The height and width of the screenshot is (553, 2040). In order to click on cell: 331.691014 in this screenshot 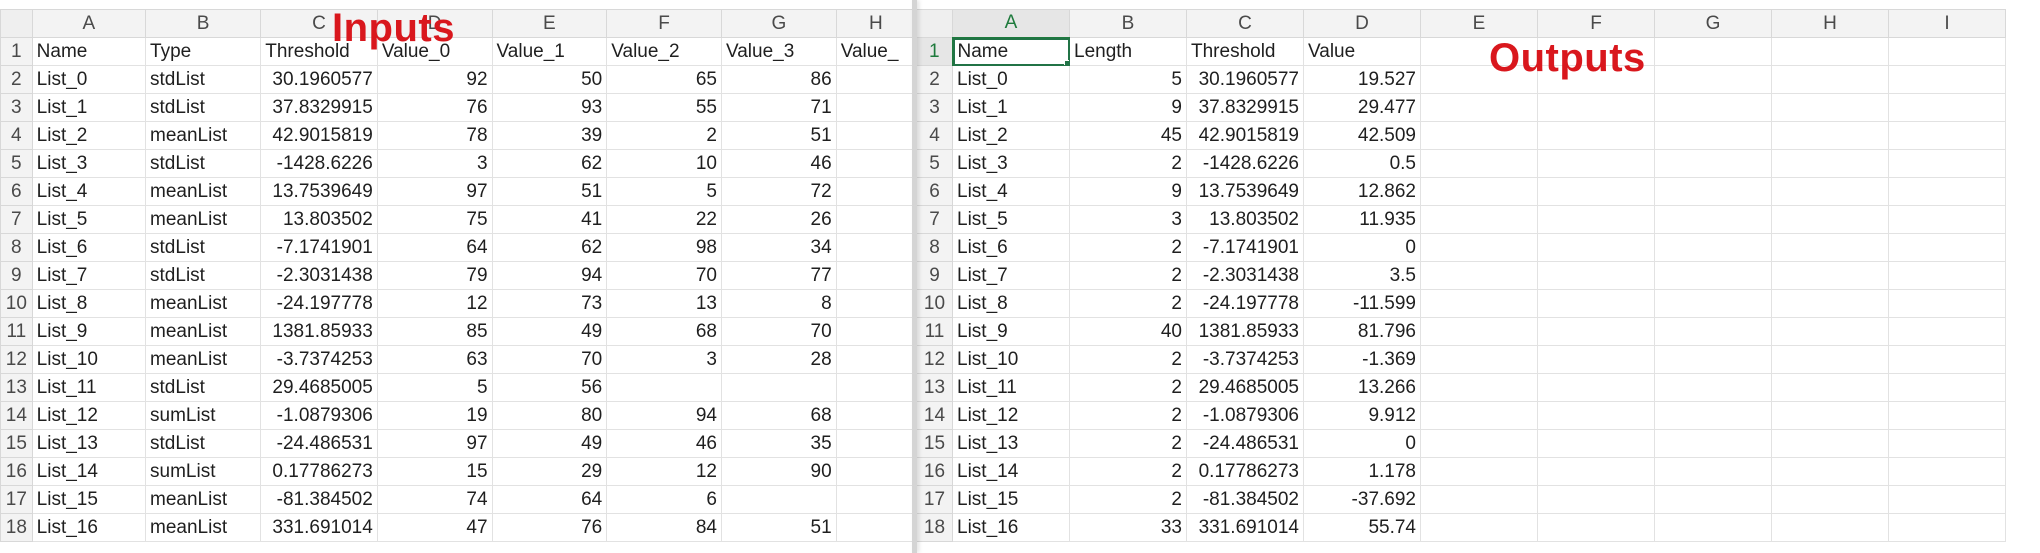, I will do `click(1245, 527)`.